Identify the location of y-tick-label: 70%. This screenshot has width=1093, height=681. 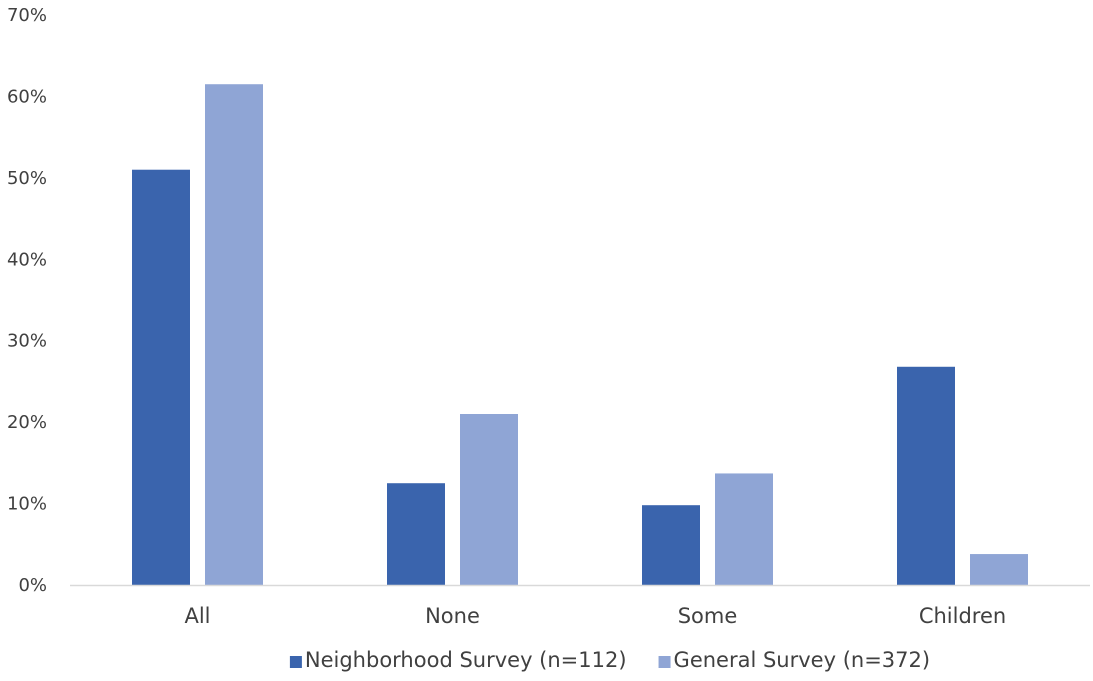
(27, 15).